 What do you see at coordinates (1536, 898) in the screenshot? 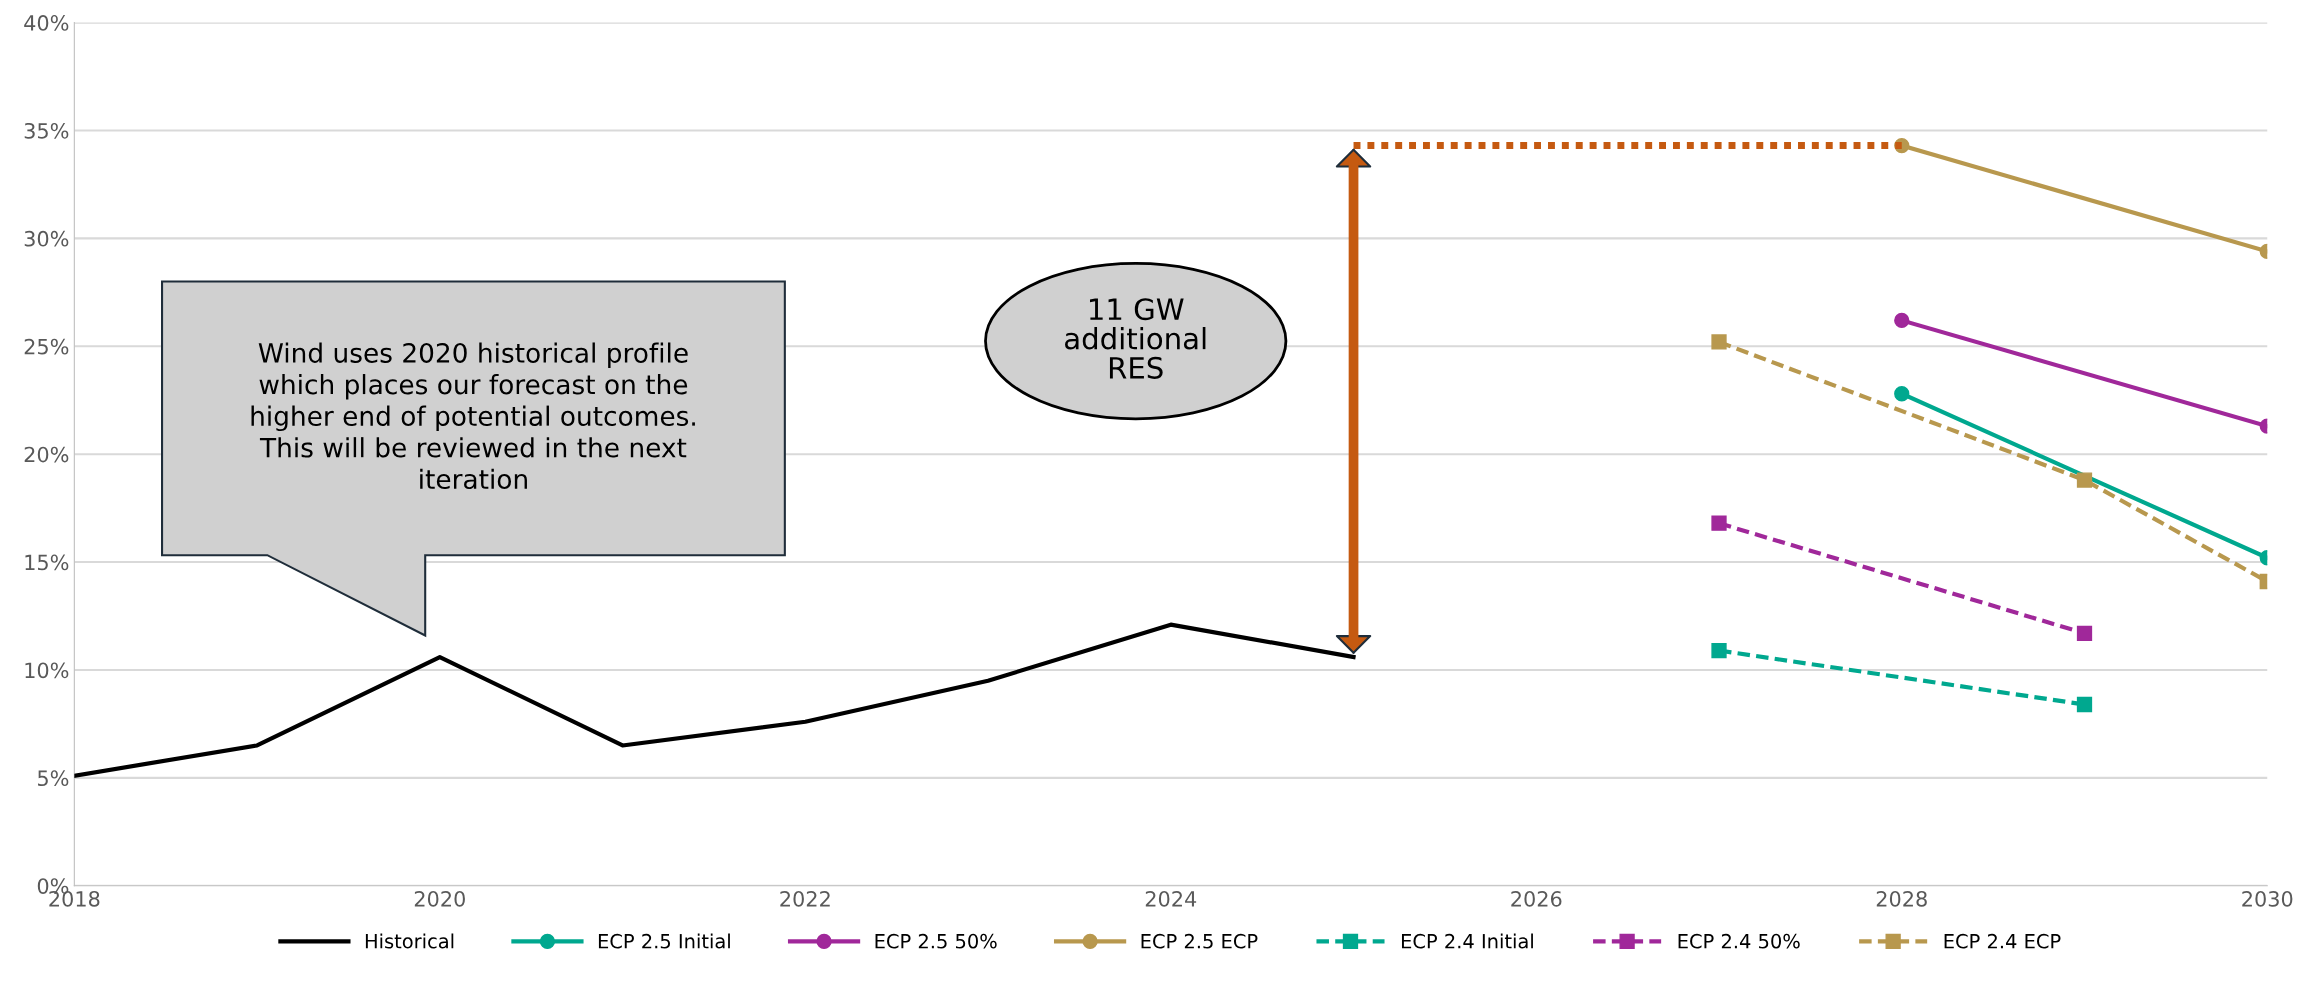
I see `x-tick-label: 2026` at bounding box center [1536, 898].